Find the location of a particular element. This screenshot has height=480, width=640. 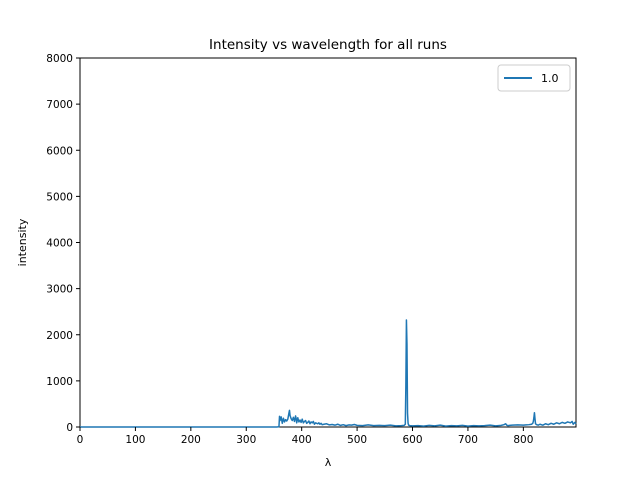

legend-box is located at coordinates (534, 78).